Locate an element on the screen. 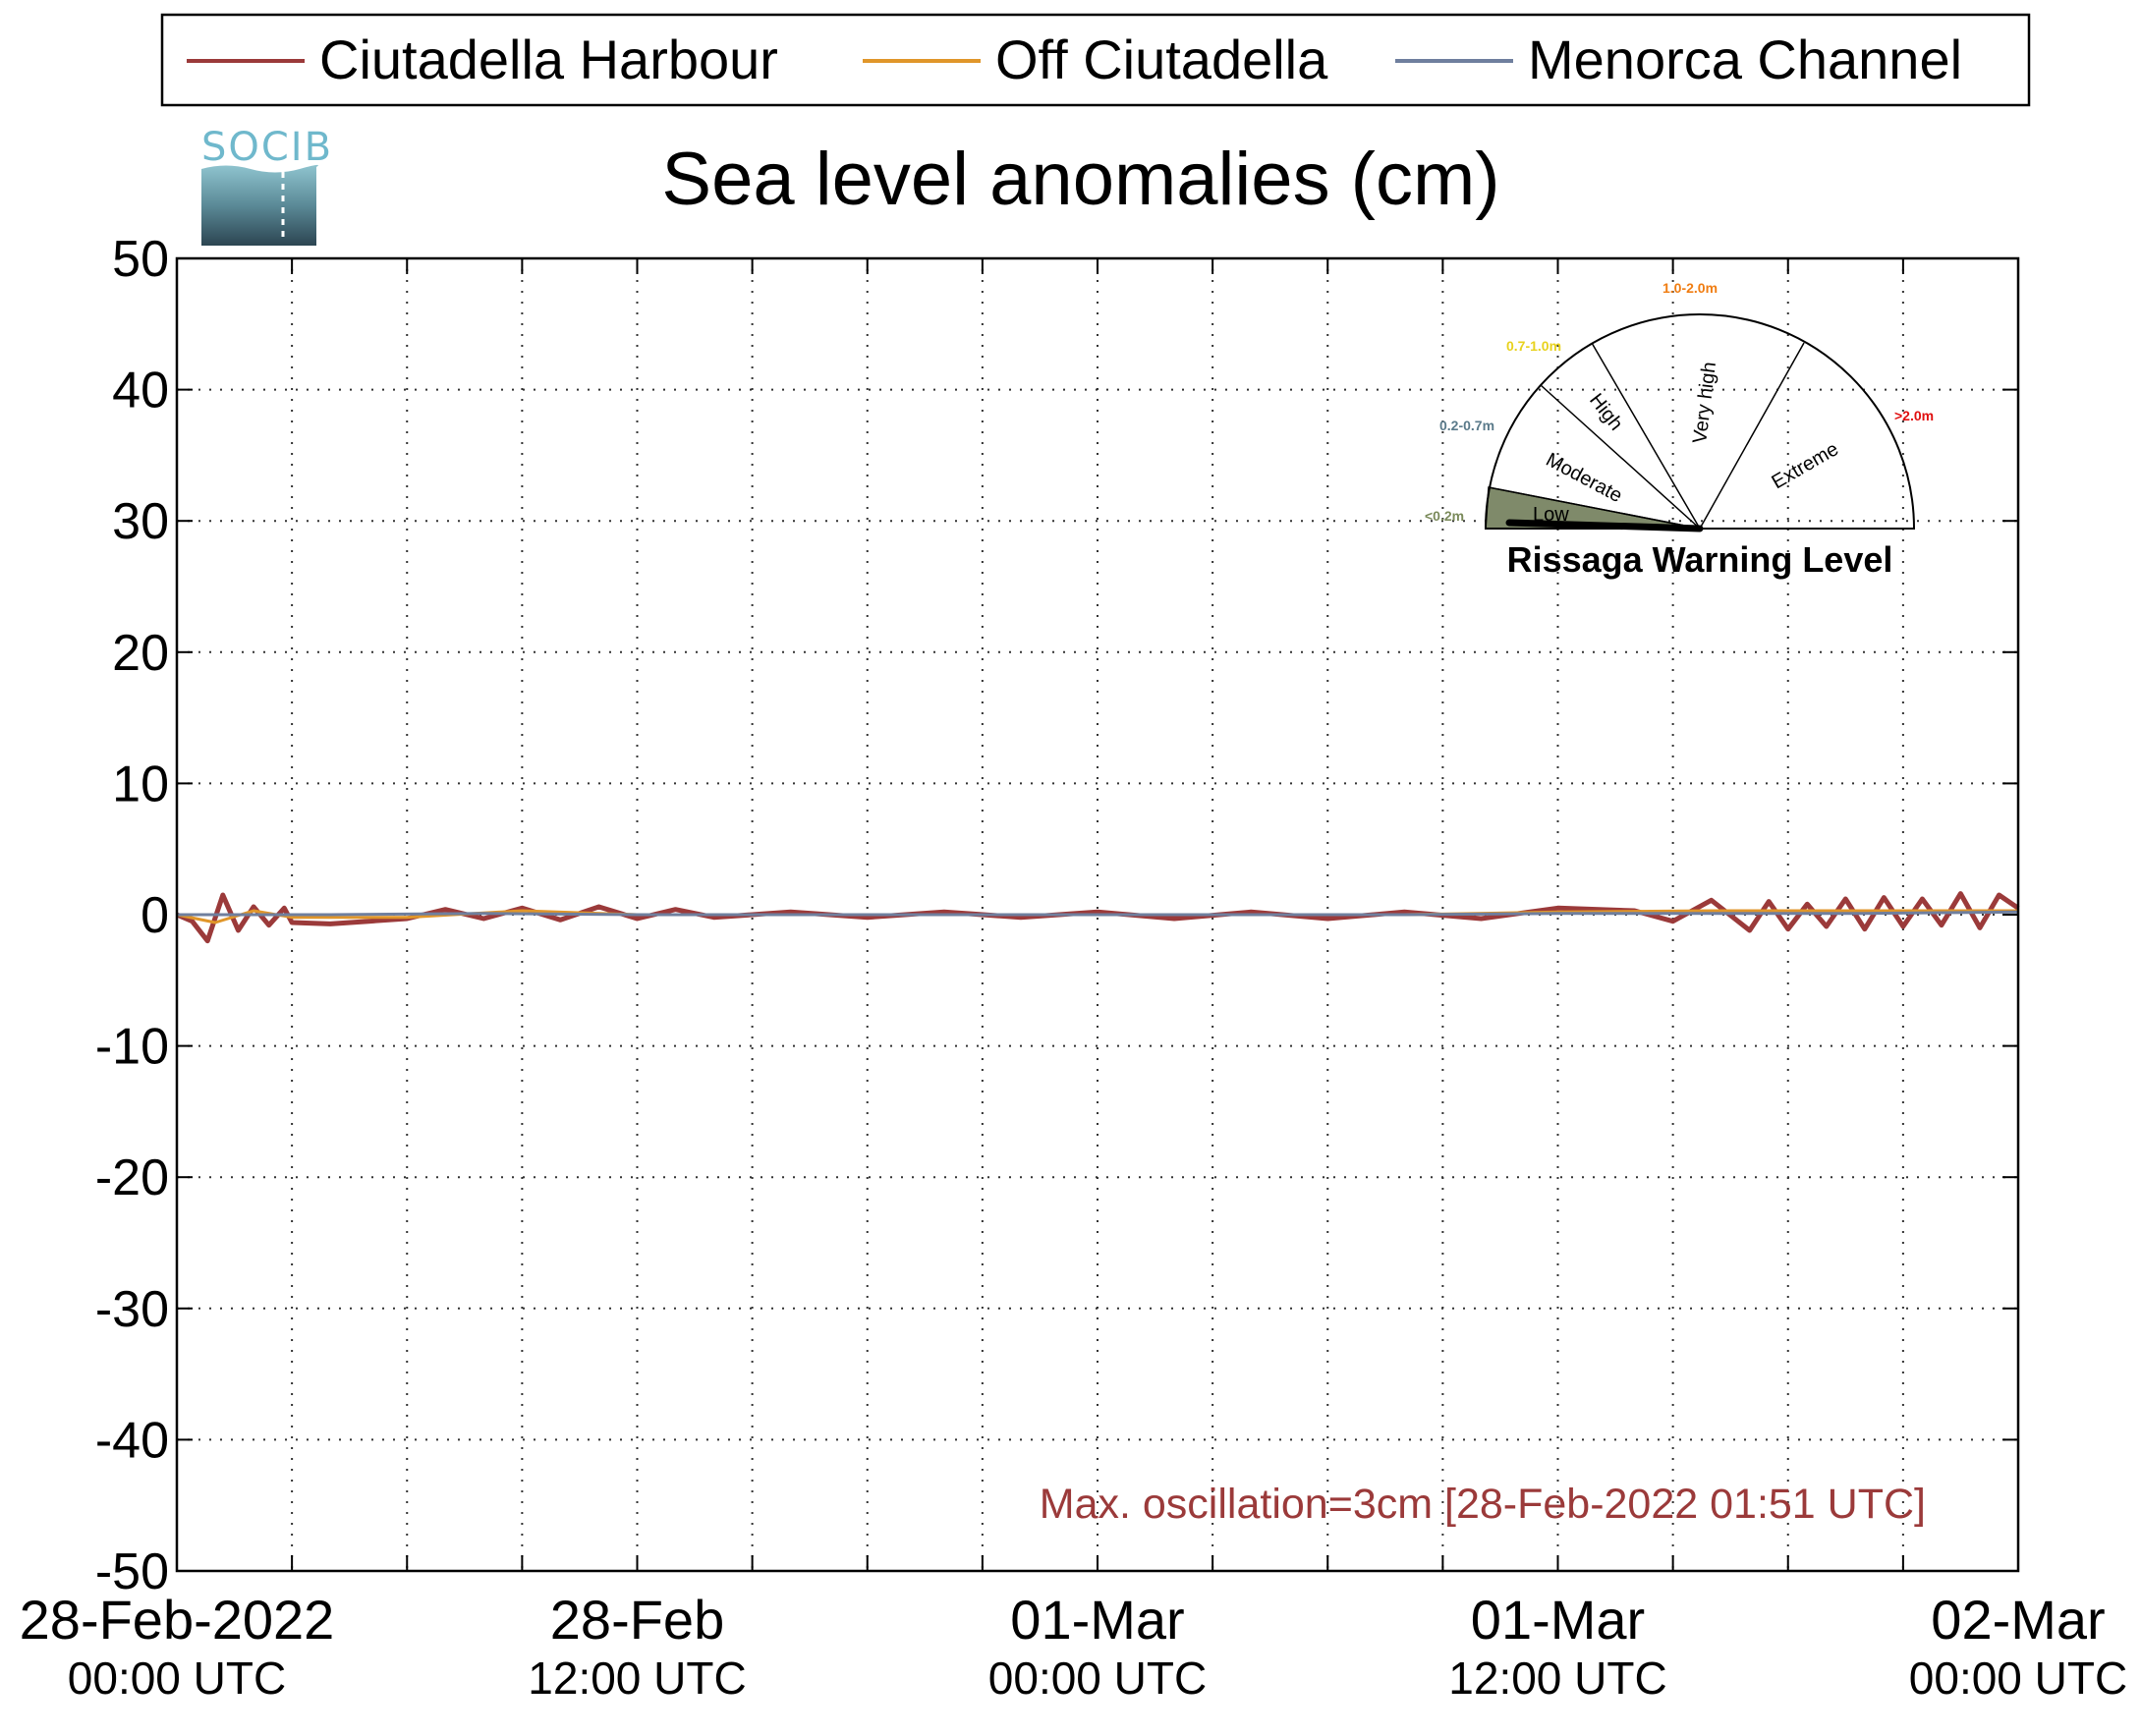 Image resolution: width=2141 pixels, height=1736 pixels. x-tick-label-date: 28-Feb is located at coordinates (637, 1620).